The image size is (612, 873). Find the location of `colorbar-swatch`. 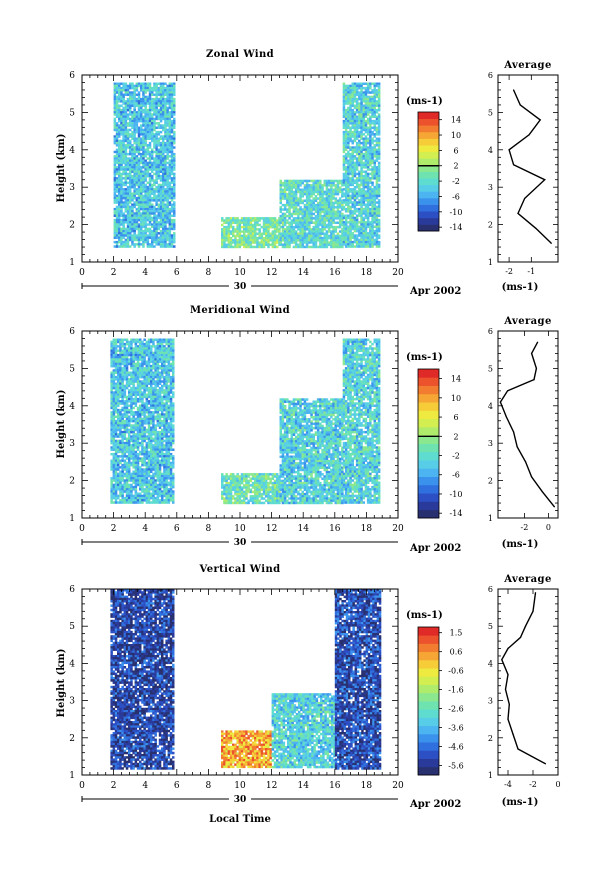

colorbar-swatch is located at coordinates (428, 142).